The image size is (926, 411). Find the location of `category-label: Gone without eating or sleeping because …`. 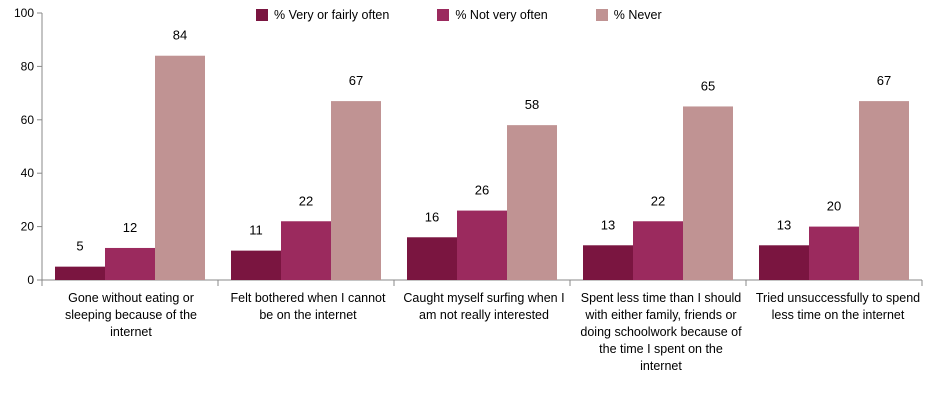

category-label: Gone without eating or sleeping because … is located at coordinates (131, 315).